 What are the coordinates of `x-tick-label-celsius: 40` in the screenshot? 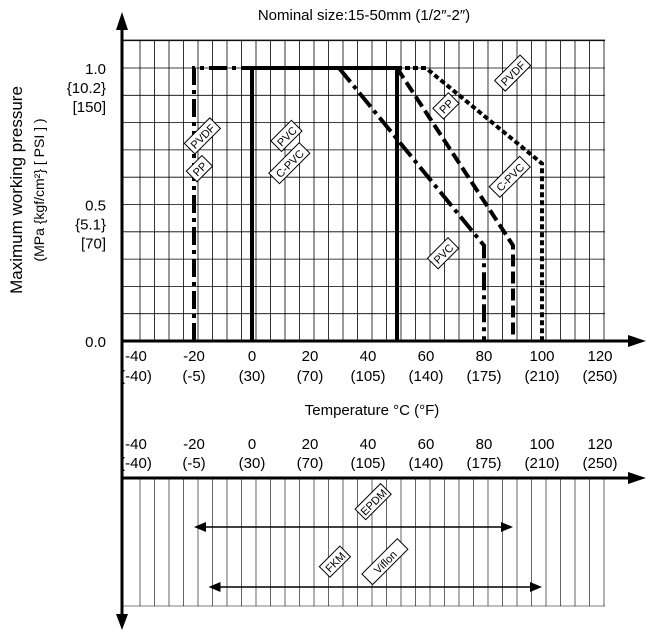 It's located at (368, 356).